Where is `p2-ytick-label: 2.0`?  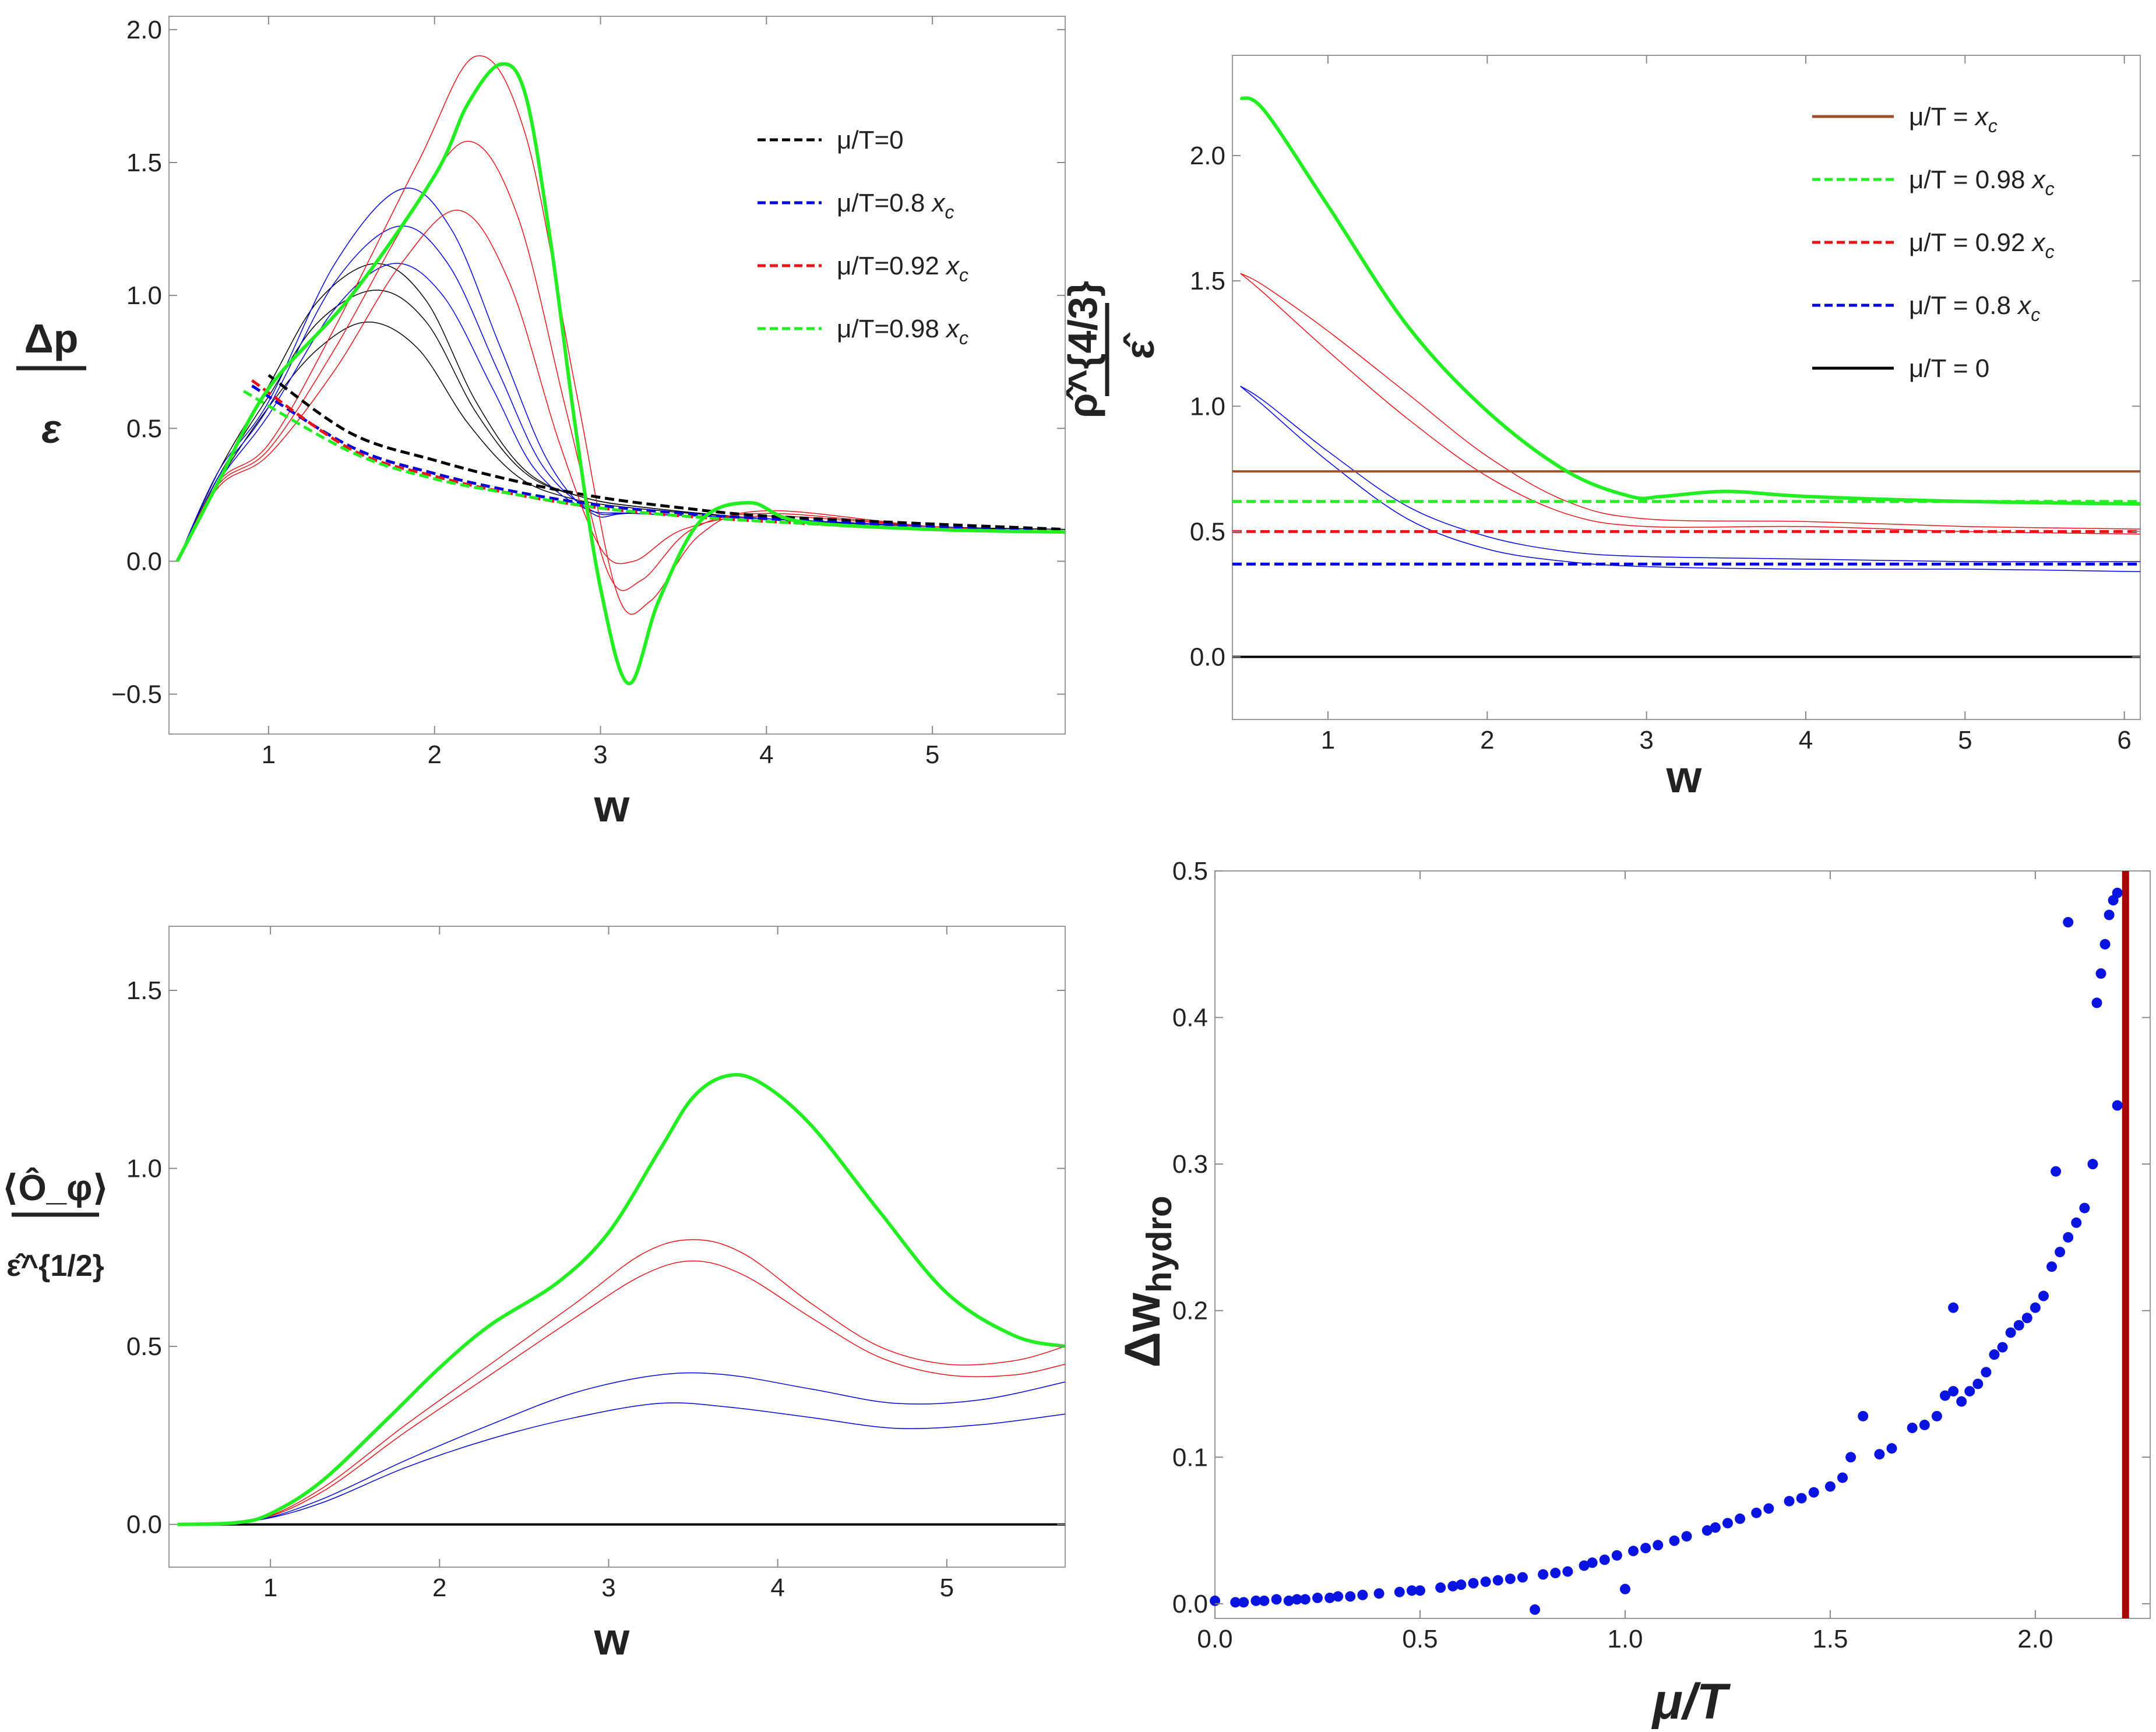 p2-ytick-label: 2.0 is located at coordinates (1207, 156).